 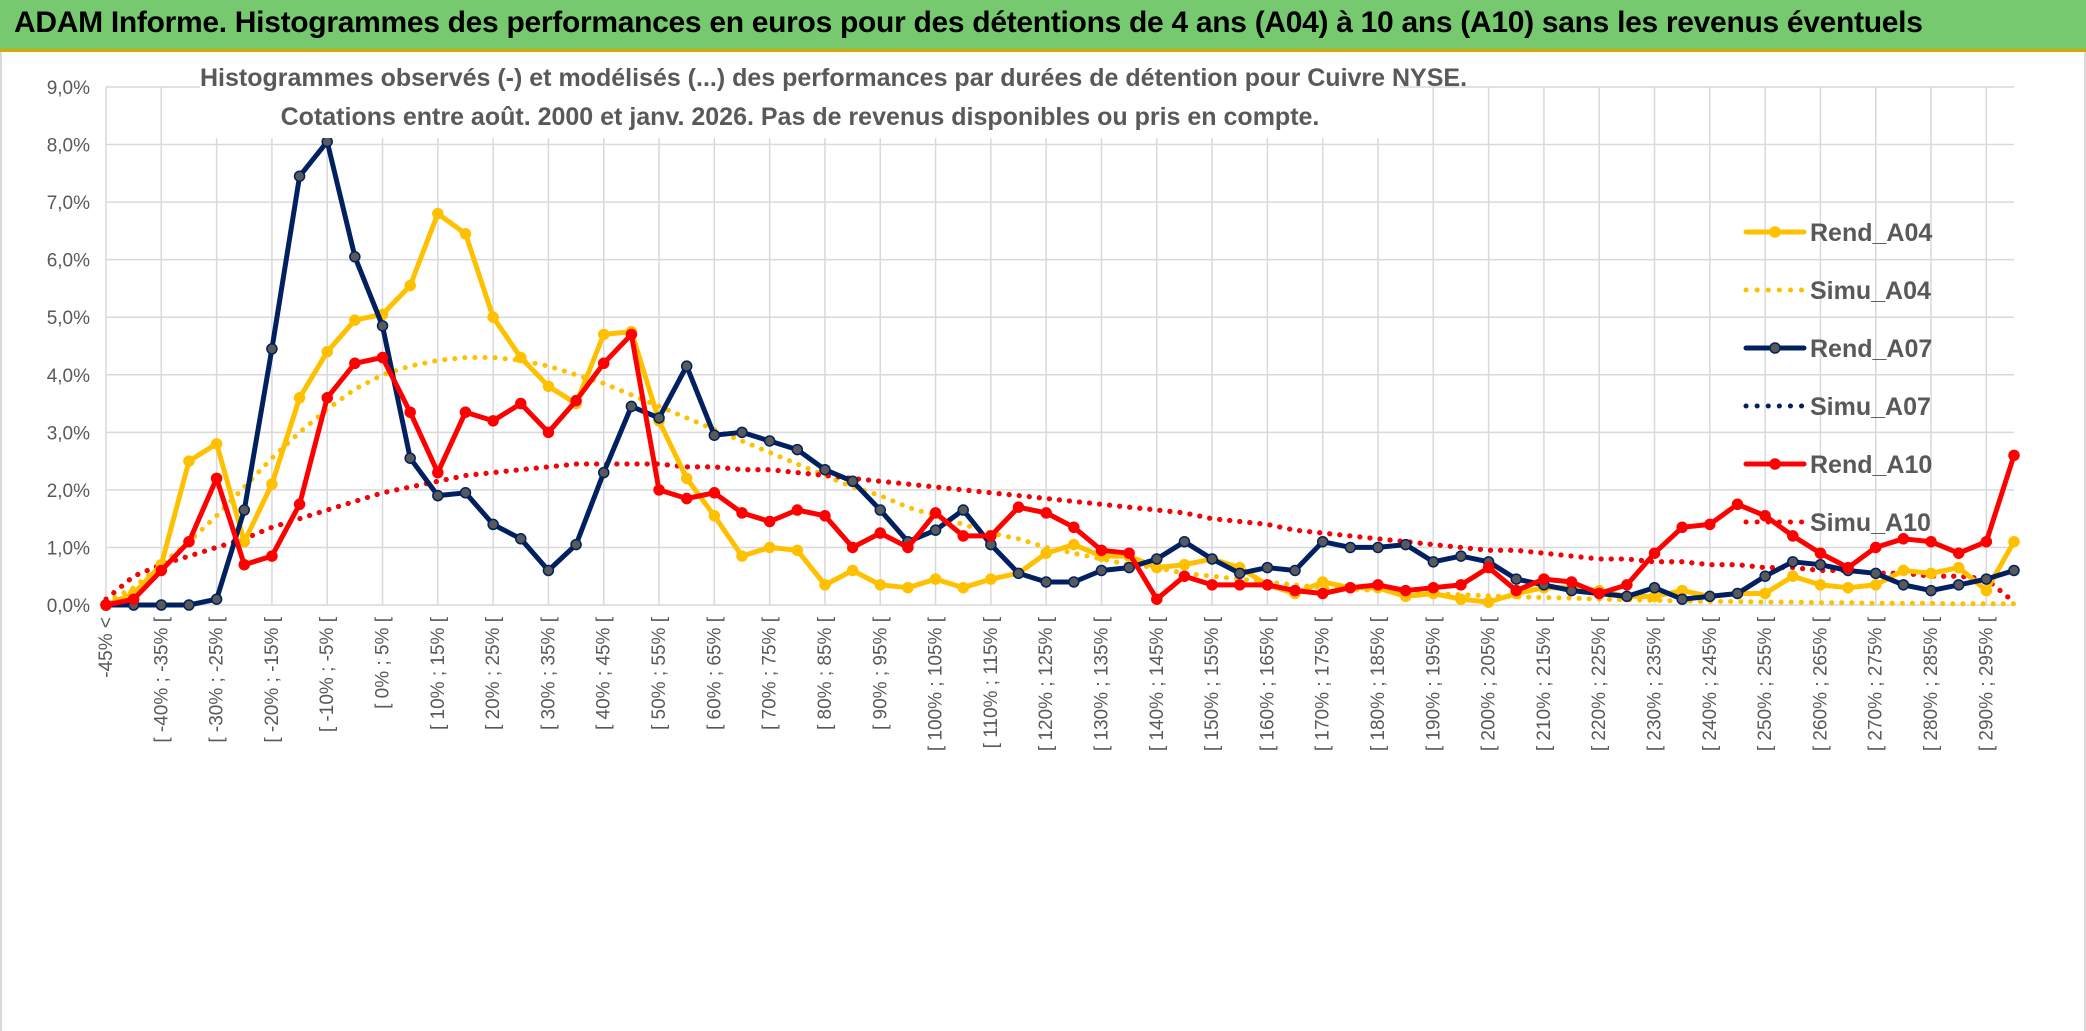 I want to click on x-tick-label: [ 270% ; 275% [, so click(x=1876, y=683).